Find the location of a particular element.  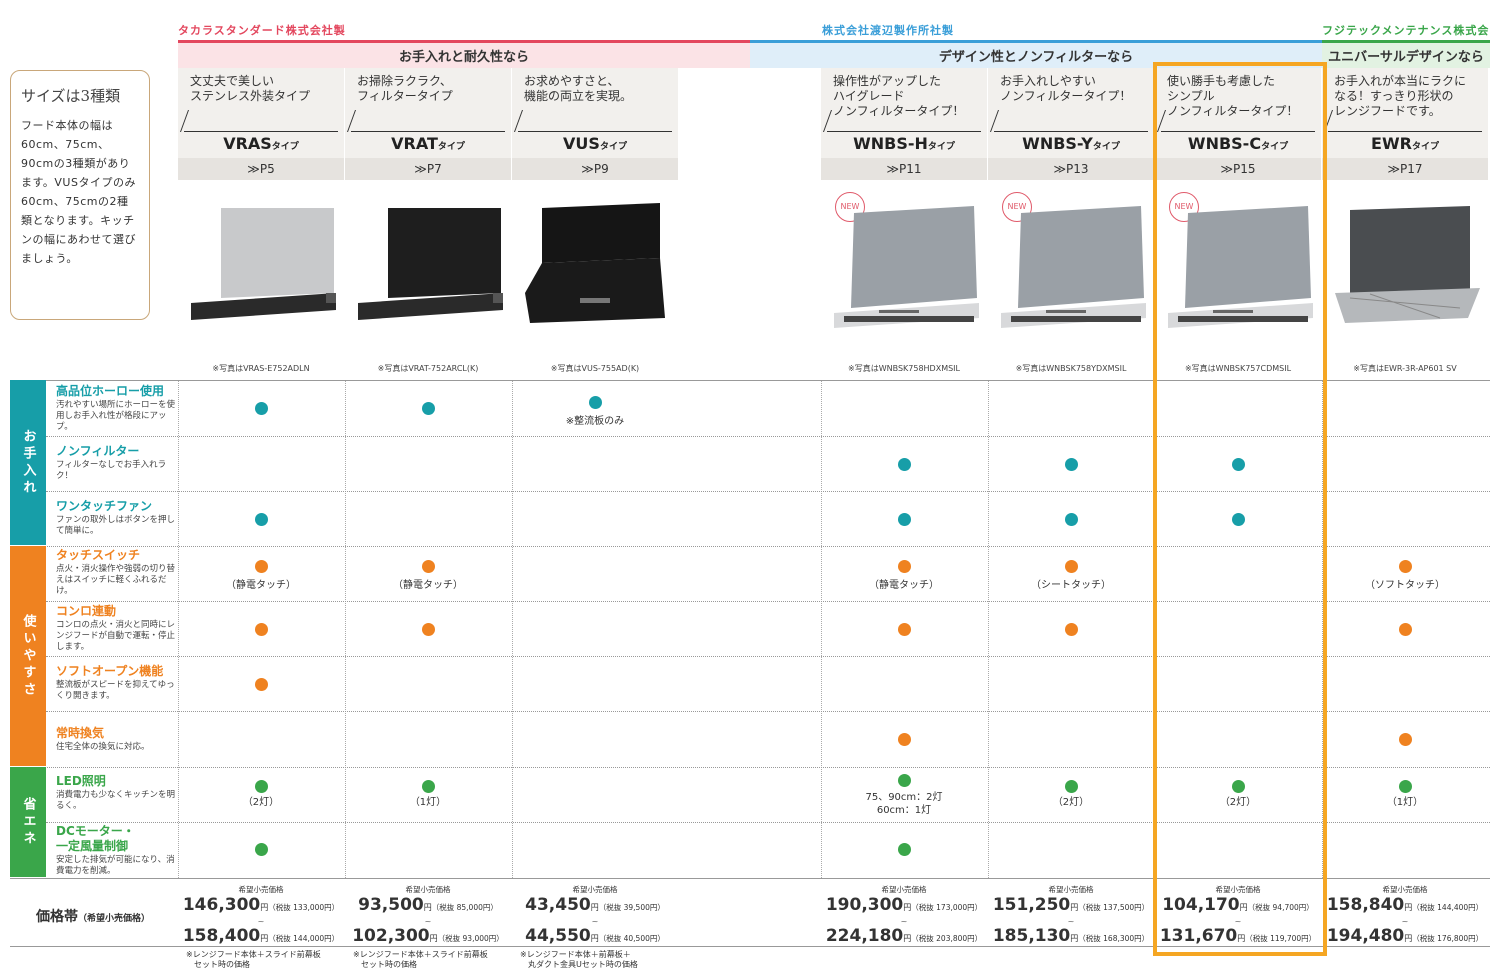

feature-desc: 安定した排気が可能になり、消費電力を削減。 is located at coordinates (115, 865).